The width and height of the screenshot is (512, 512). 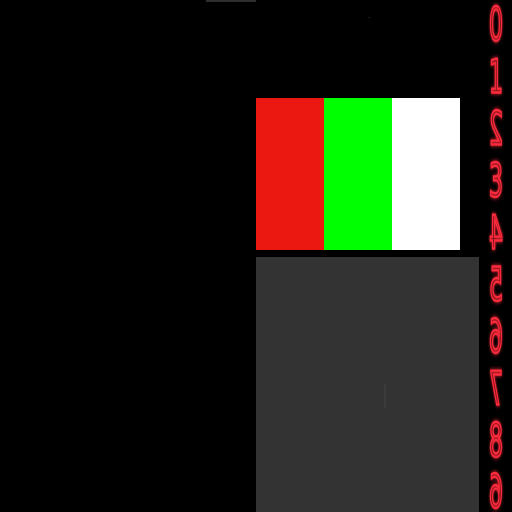 I want to click on gray-panel-mark, so click(x=385, y=396).